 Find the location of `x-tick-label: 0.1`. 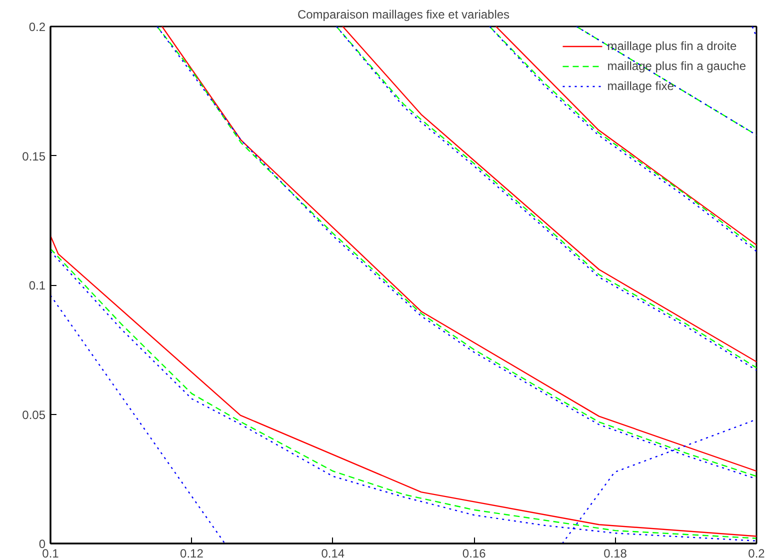

x-tick-label: 0.1 is located at coordinates (51, 553).